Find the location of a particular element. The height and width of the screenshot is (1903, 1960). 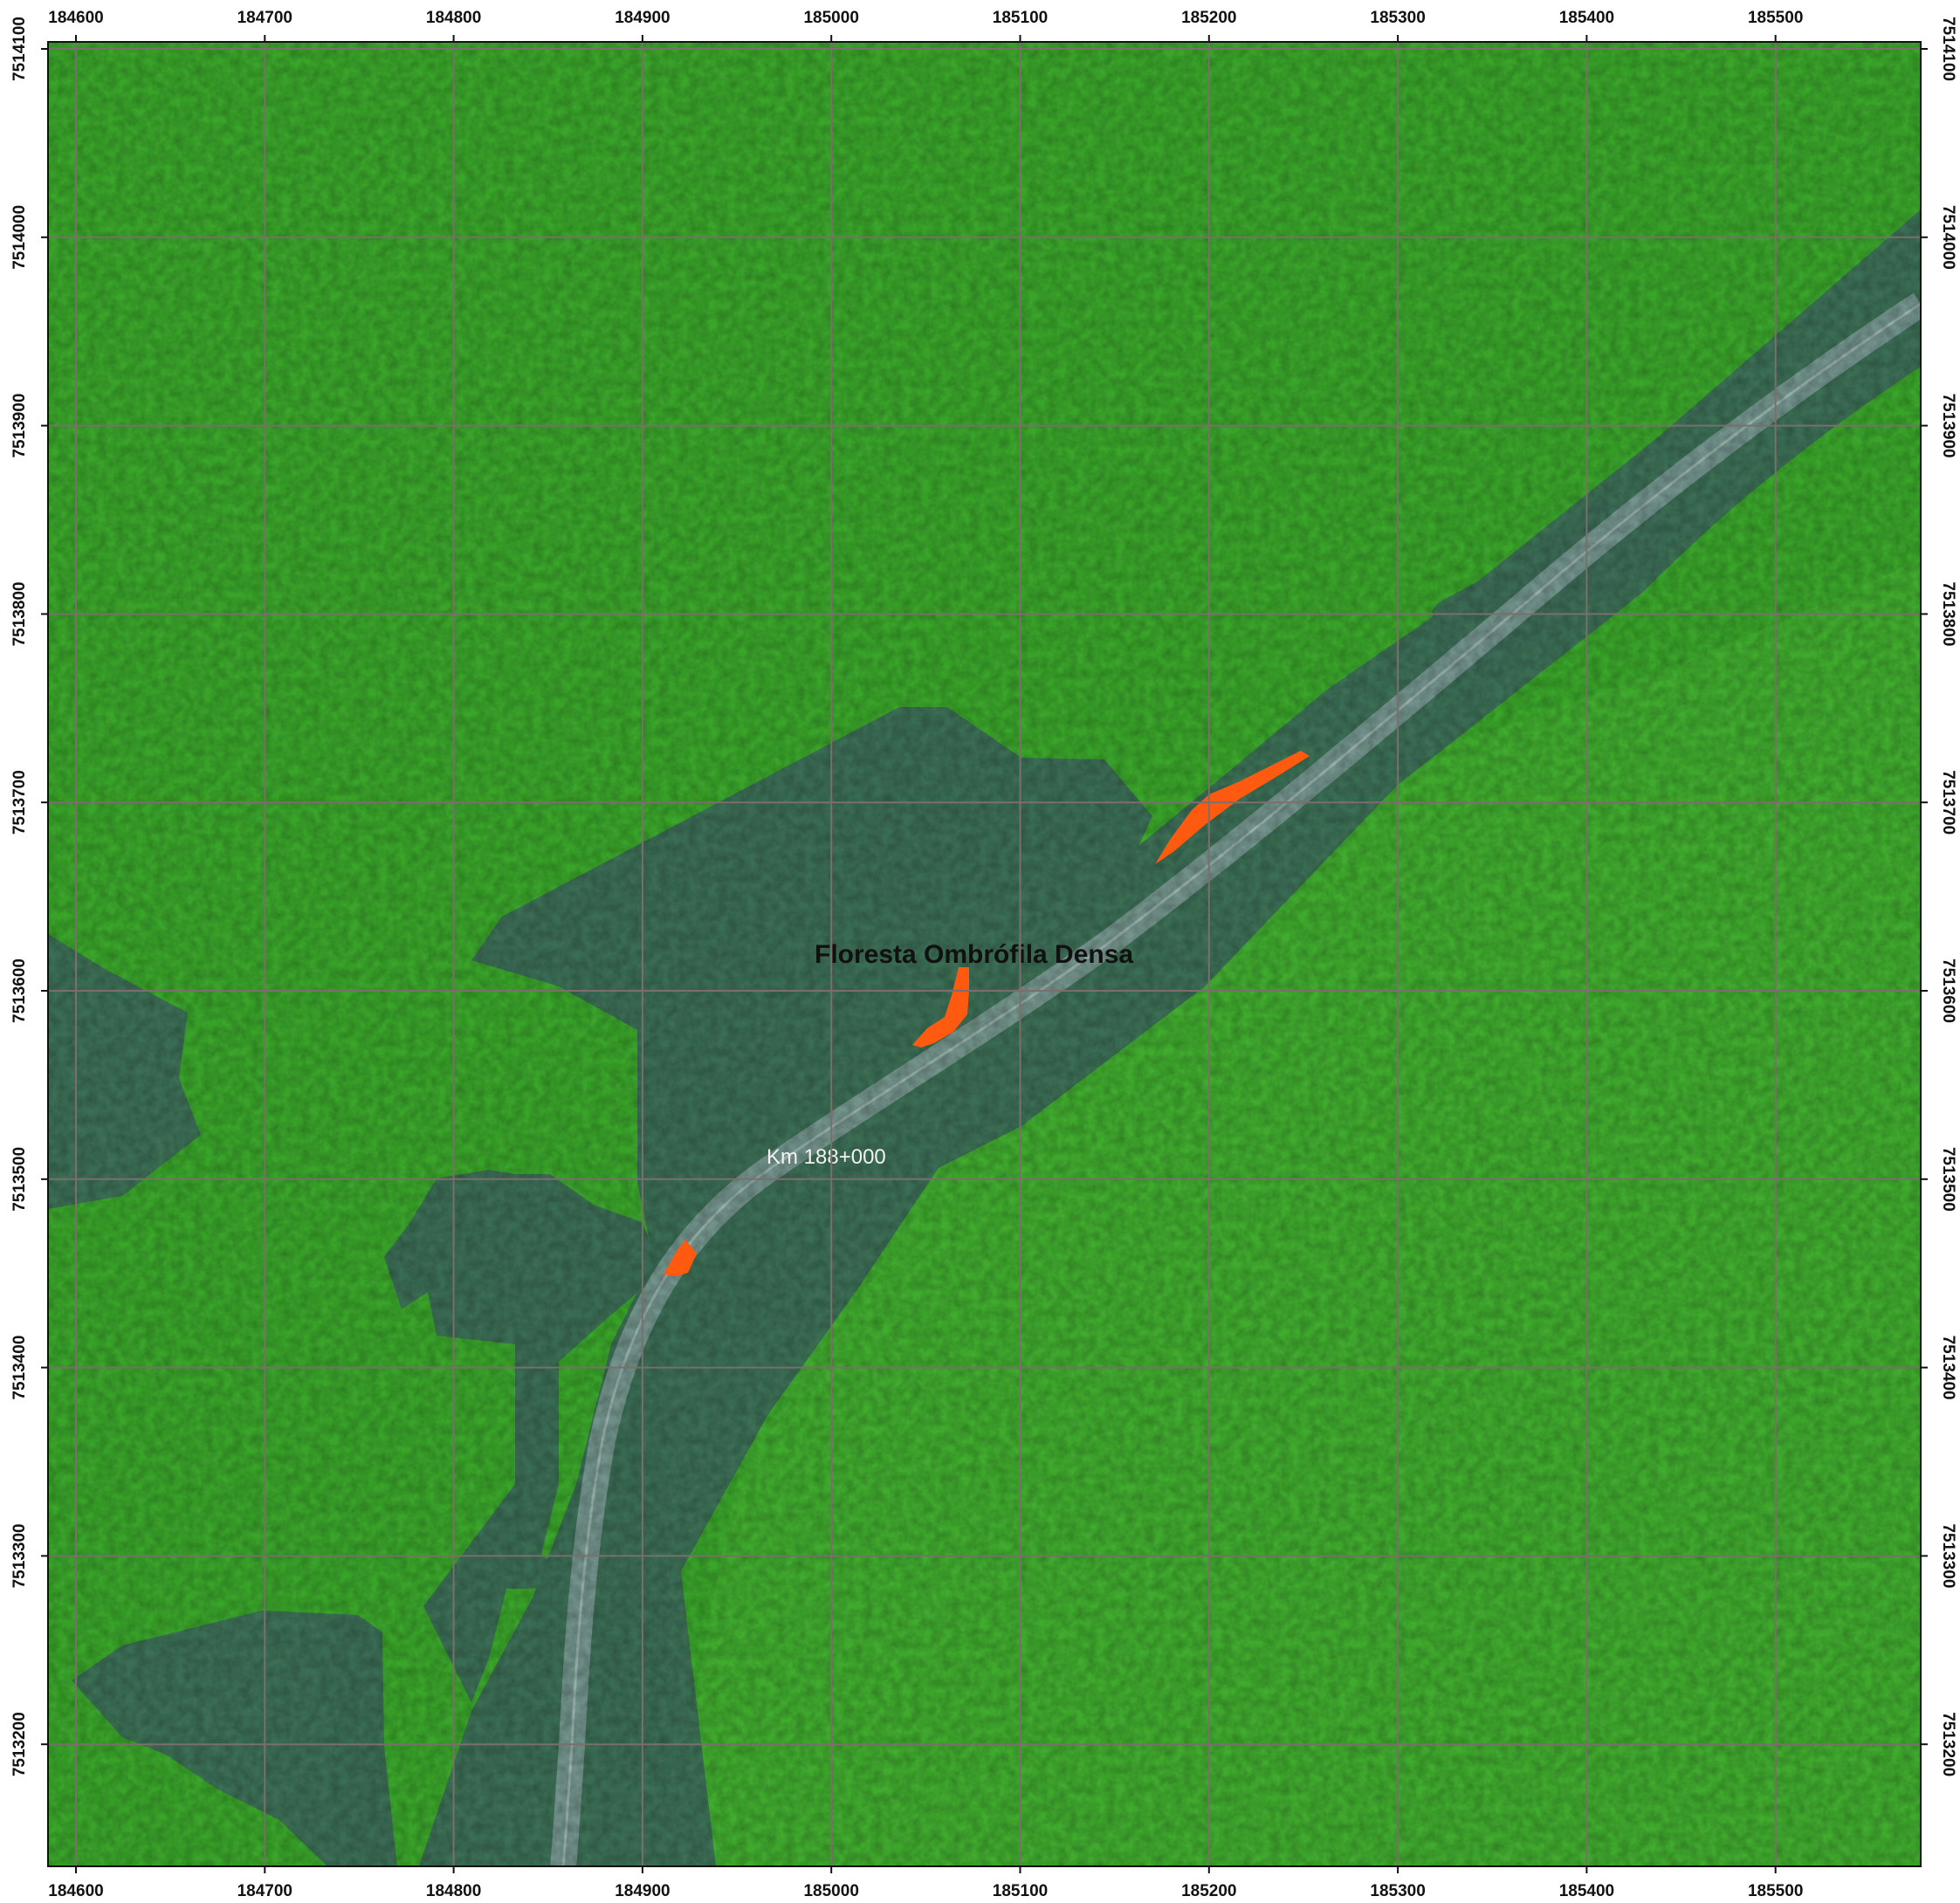

y-tick-label-right: 7513300 is located at coordinates (1948, 1555).